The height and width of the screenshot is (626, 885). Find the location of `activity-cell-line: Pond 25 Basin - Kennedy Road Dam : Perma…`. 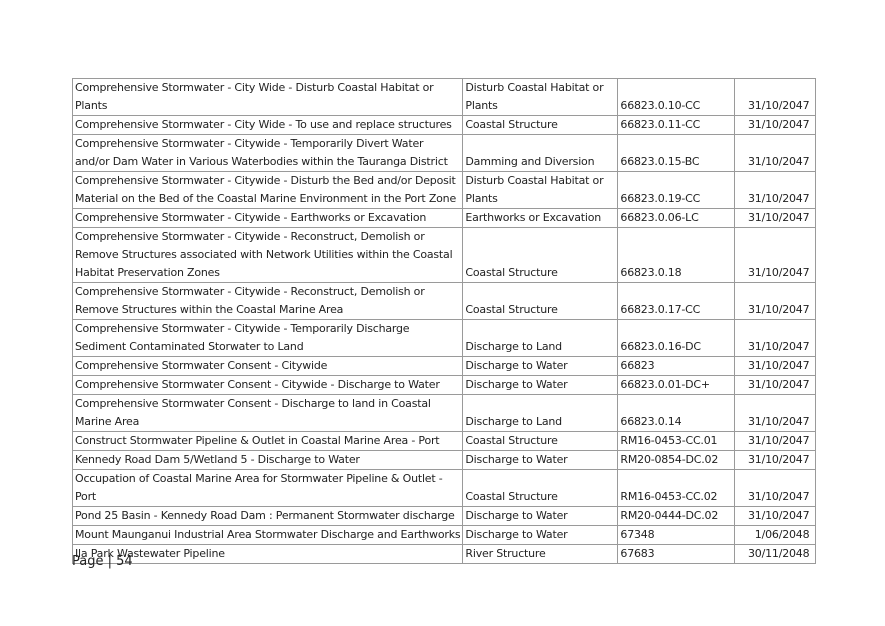

activity-cell-line: Pond 25 Basin - Kennedy Road Dam : Perma… is located at coordinates (265, 515).